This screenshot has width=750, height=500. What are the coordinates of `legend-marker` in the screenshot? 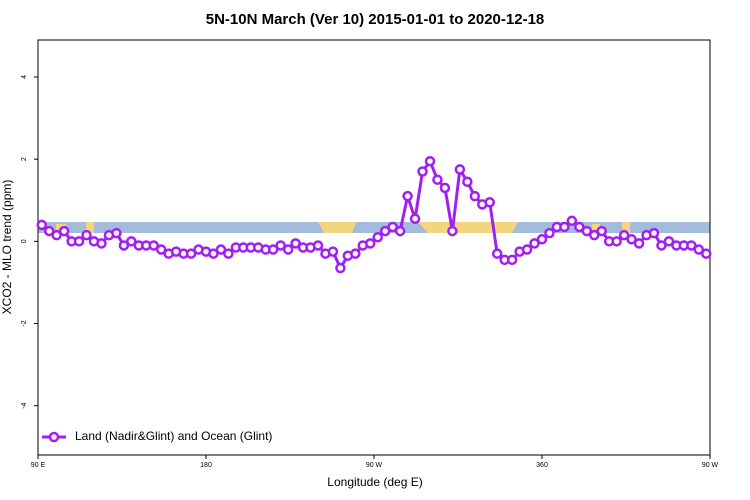 It's located at (54, 437).